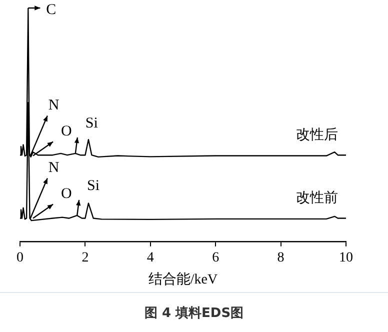 Image resolution: width=388 pixels, height=332 pixels. What do you see at coordinates (51, 10) in the screenshot?
I see `annotation: C` at bounding box center [51, 10].